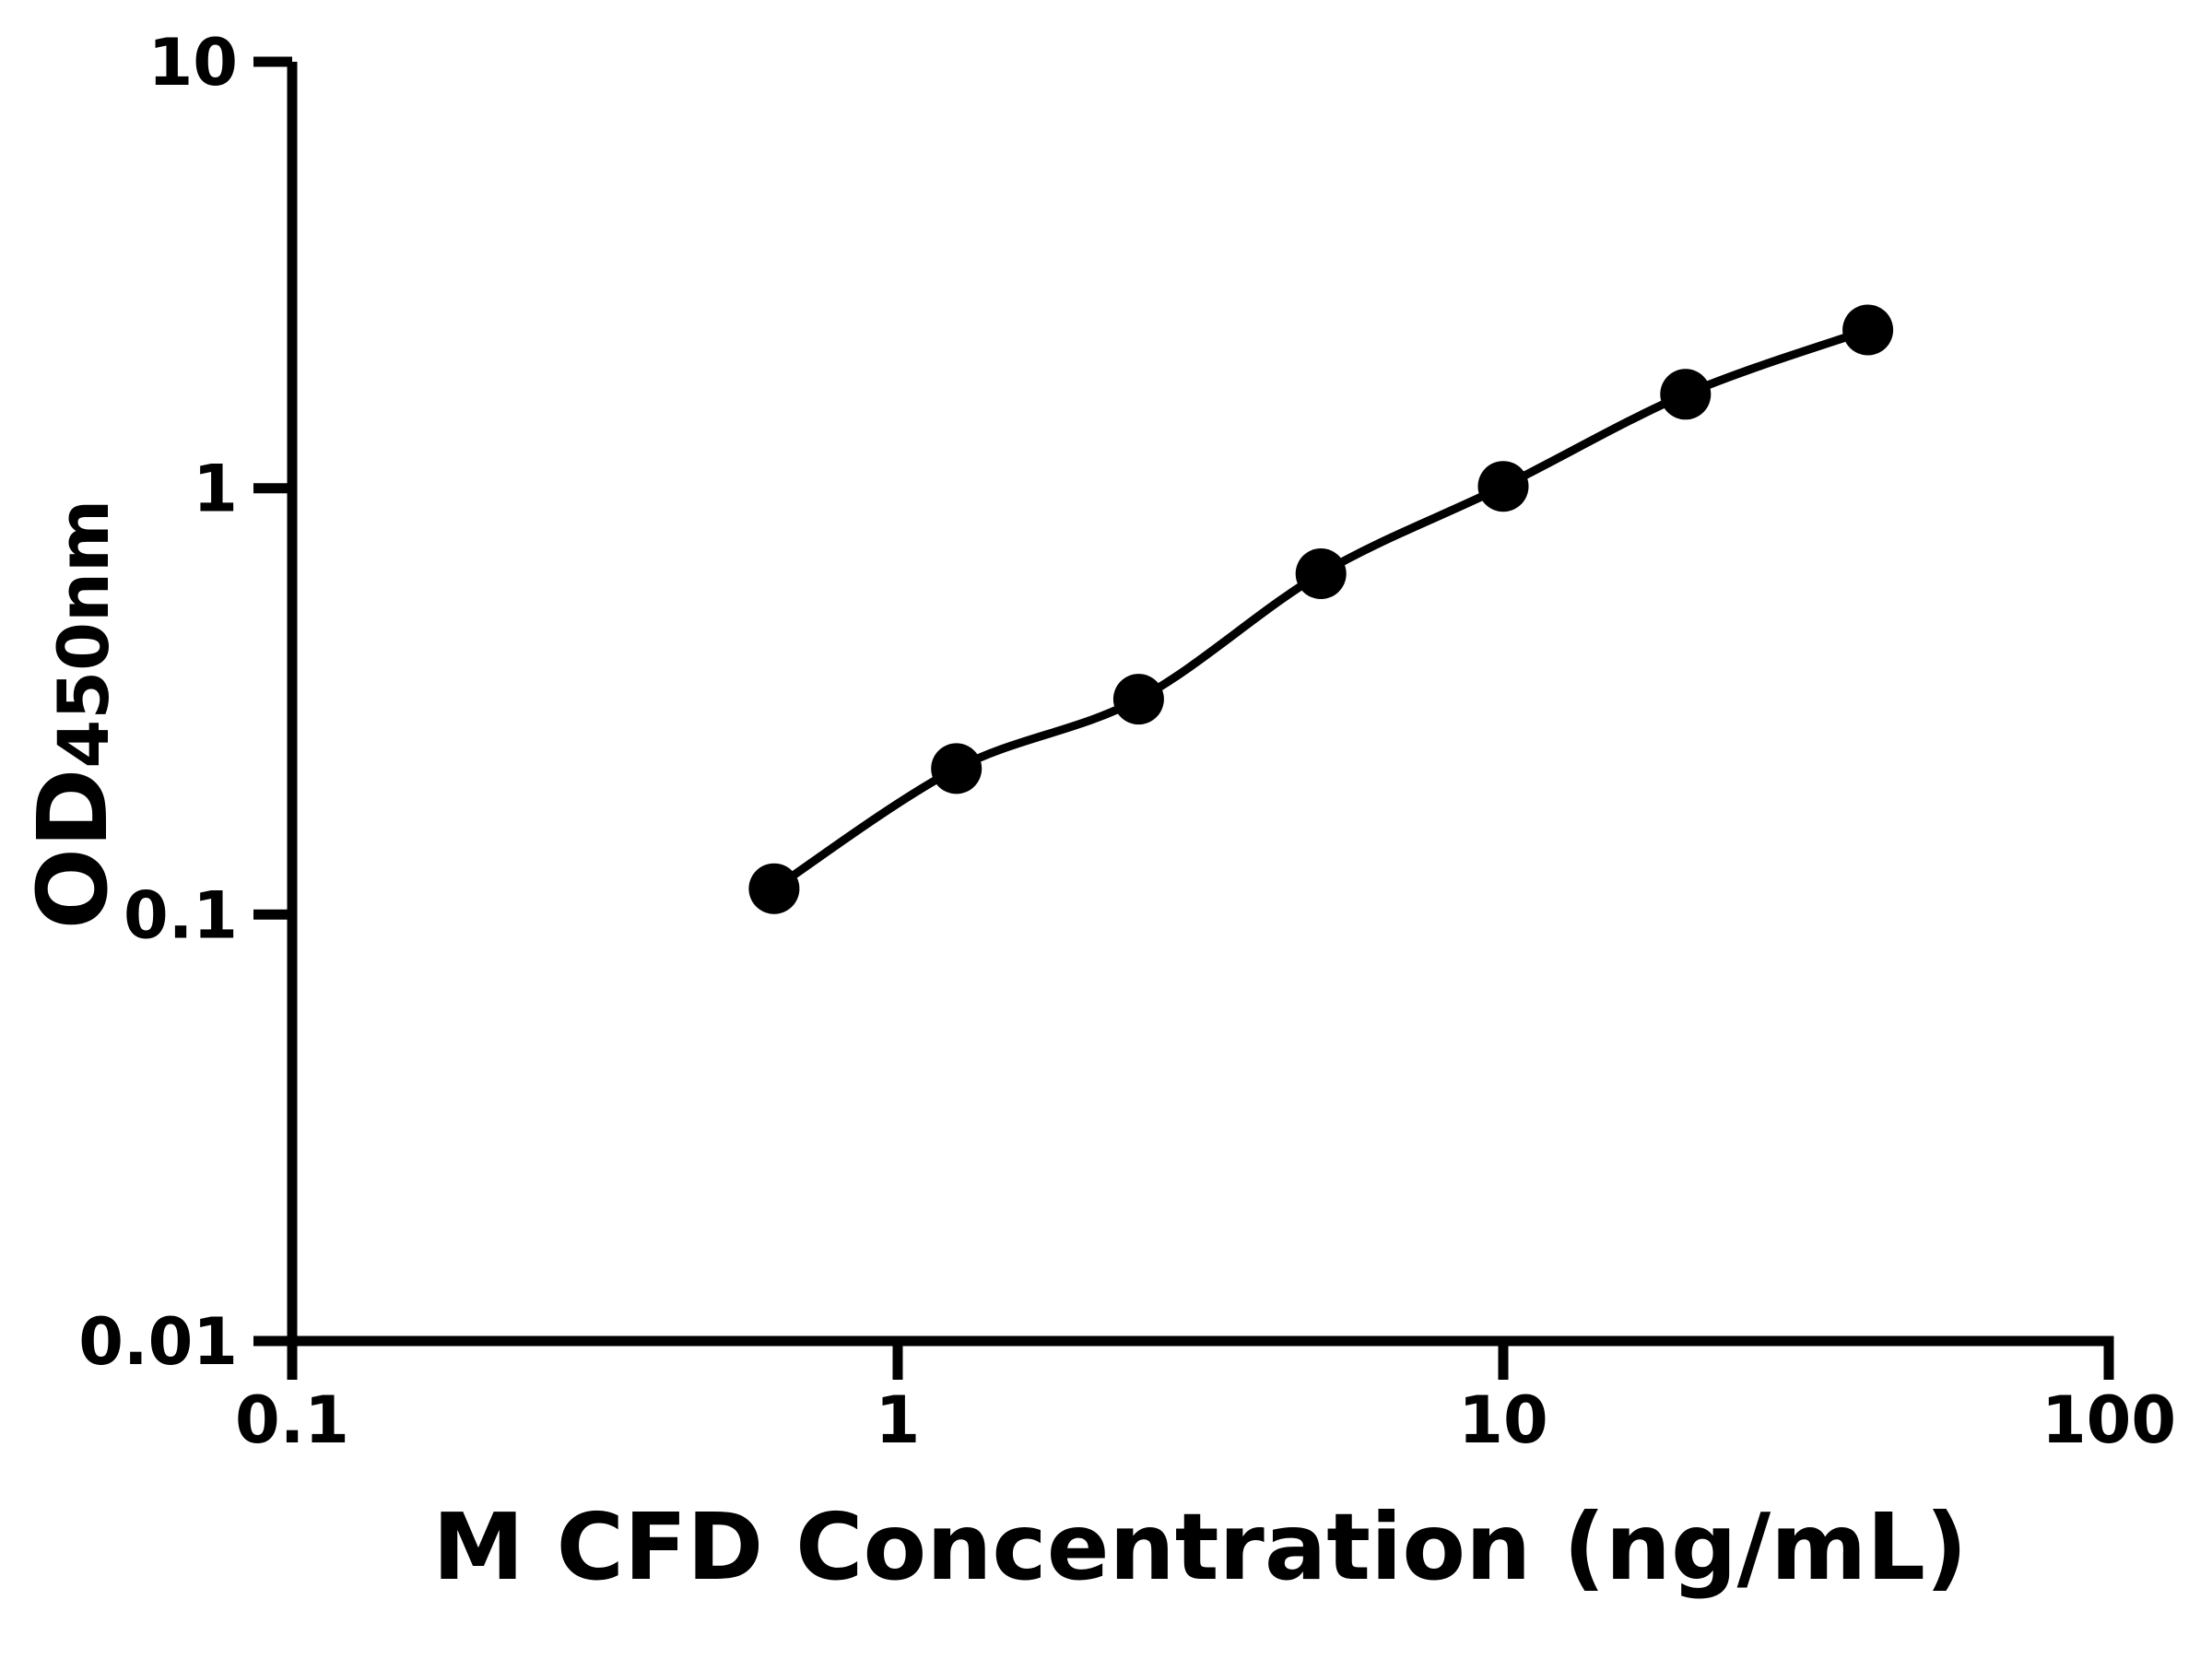 This screenshot has height=1659, width=2212. Describe the element at coordinates (181, 915) in the screenshot. I see `y-tick-label: 0.1` at that location.